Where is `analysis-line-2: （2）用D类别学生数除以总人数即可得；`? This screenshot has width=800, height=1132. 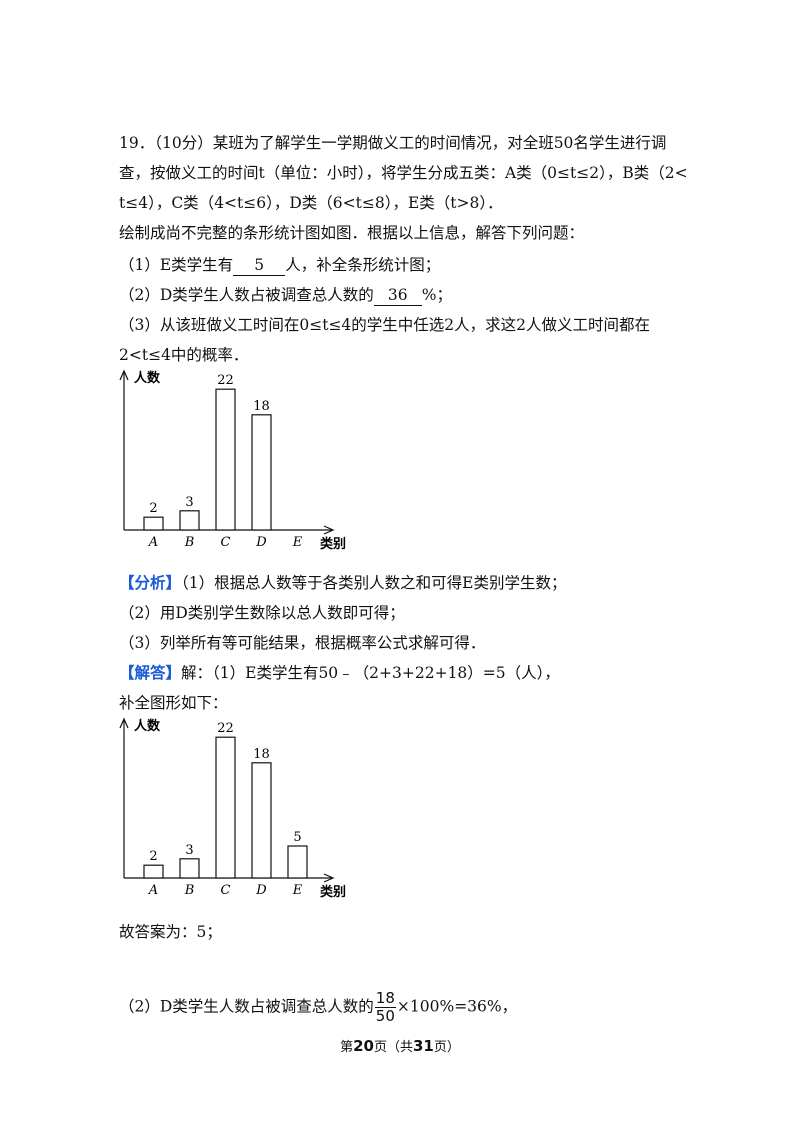 analysis-line-2: （2）用D类别学生数除以总人数即可得； is located at coordinates (262, 613).